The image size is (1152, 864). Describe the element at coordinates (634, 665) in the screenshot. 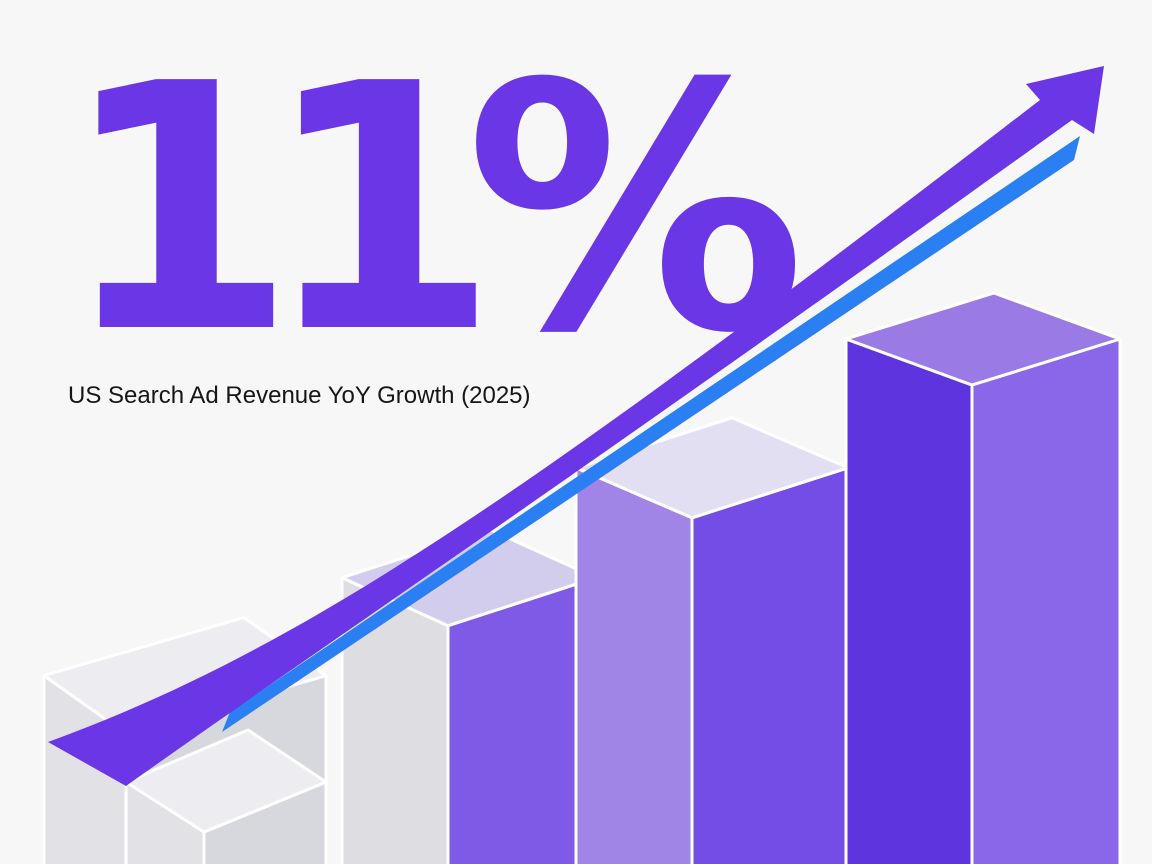

I see `bar-3-left-face` at that location.